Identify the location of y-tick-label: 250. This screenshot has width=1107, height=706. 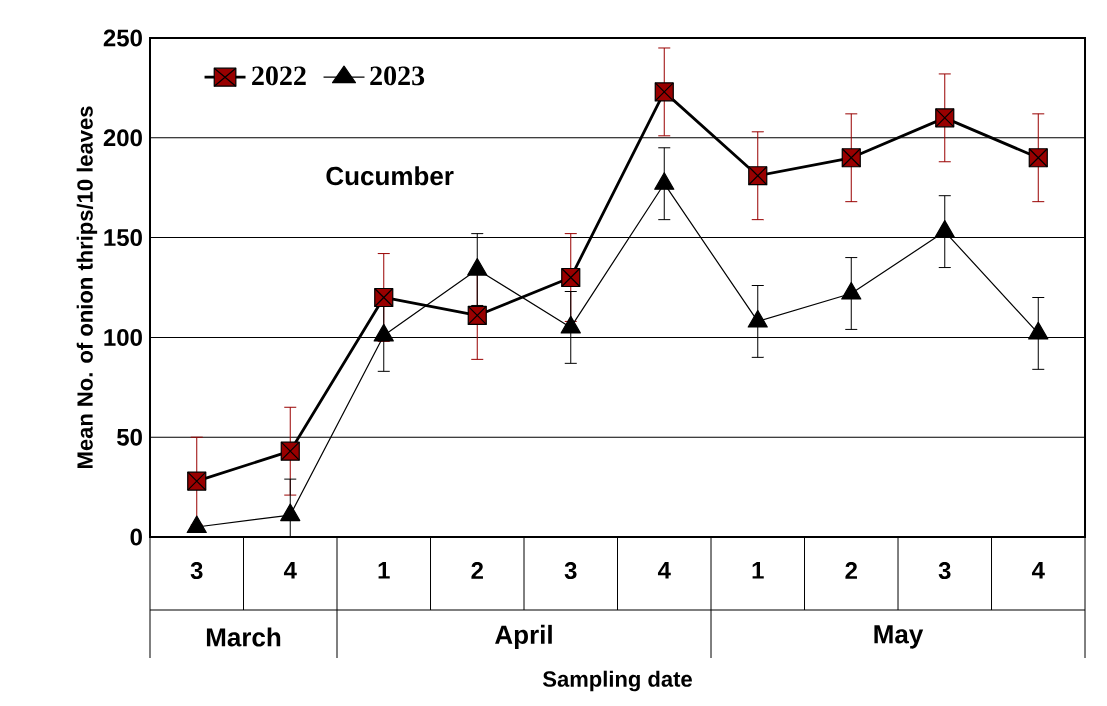
(122, 38).